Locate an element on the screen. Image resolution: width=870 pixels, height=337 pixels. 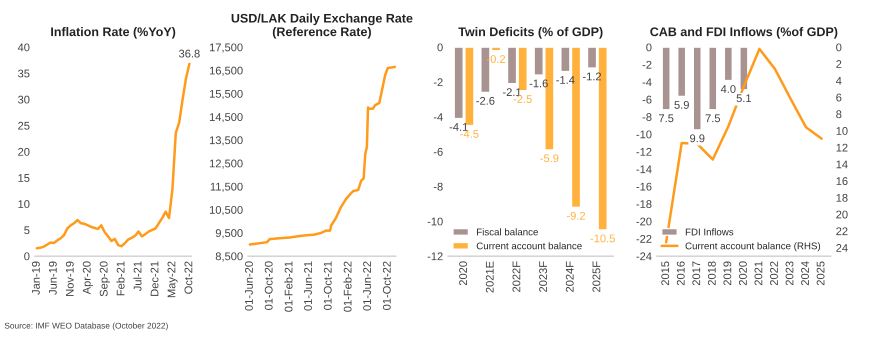
data-label: -10.5 is located at coordinates (602, 238).